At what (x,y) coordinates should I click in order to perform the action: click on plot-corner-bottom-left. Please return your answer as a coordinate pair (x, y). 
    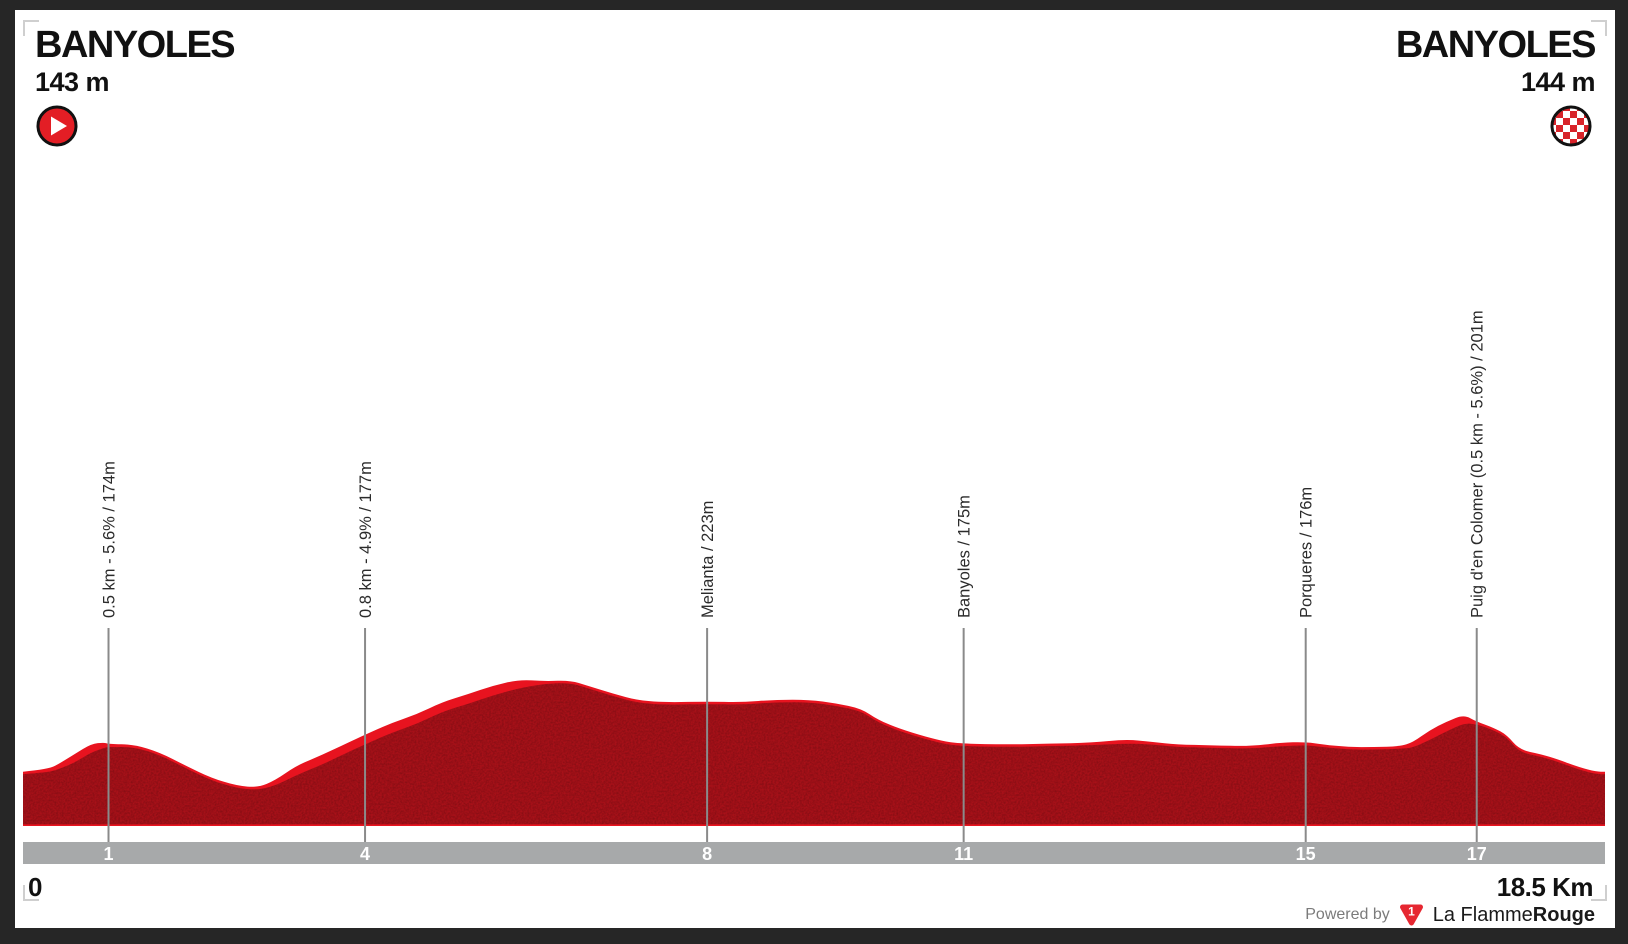
    Looking at the image, I should click on (31, 893).